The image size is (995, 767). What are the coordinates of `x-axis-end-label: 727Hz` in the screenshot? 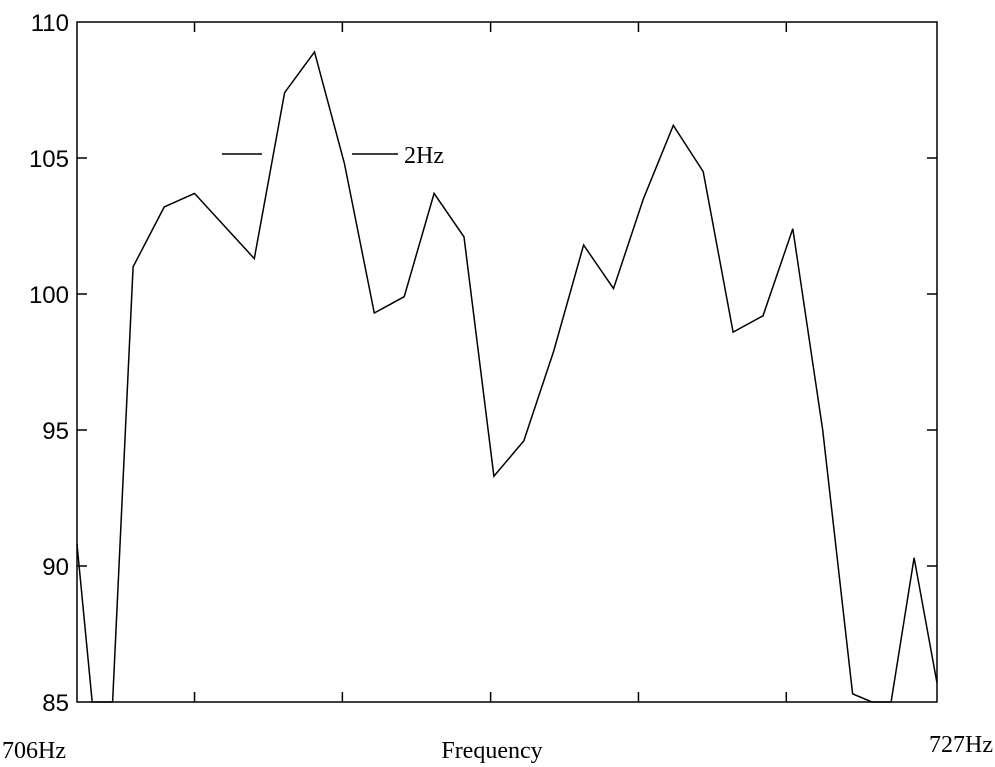 It's located at (961, 745).